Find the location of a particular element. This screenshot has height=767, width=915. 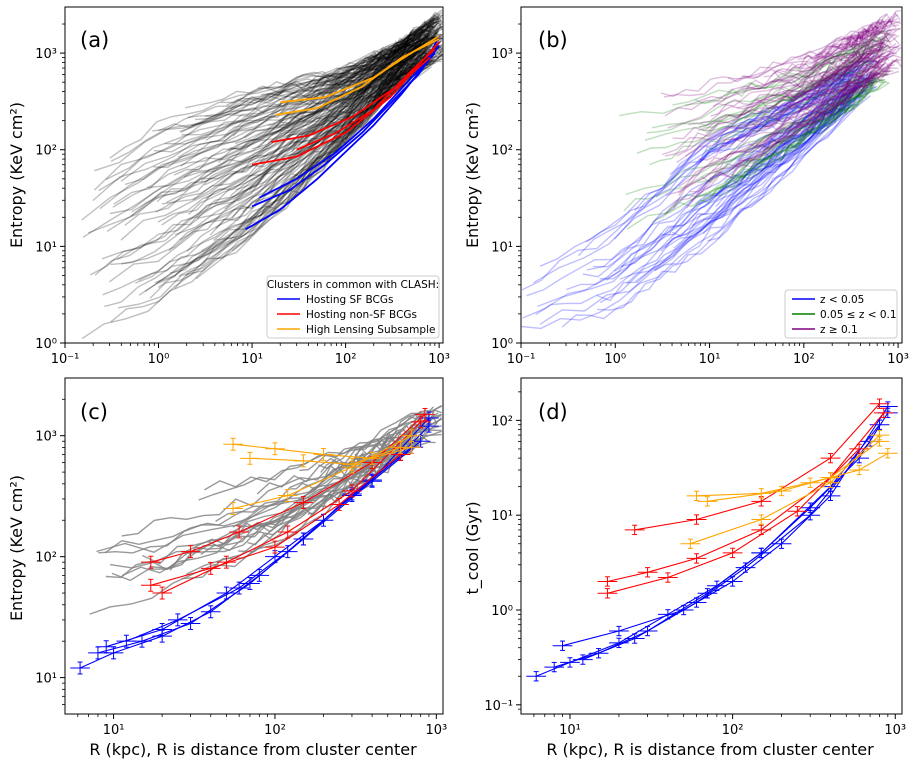

panel-a-legend-title: Clusters in common with CLASH: is located at coordinates (353, 285).